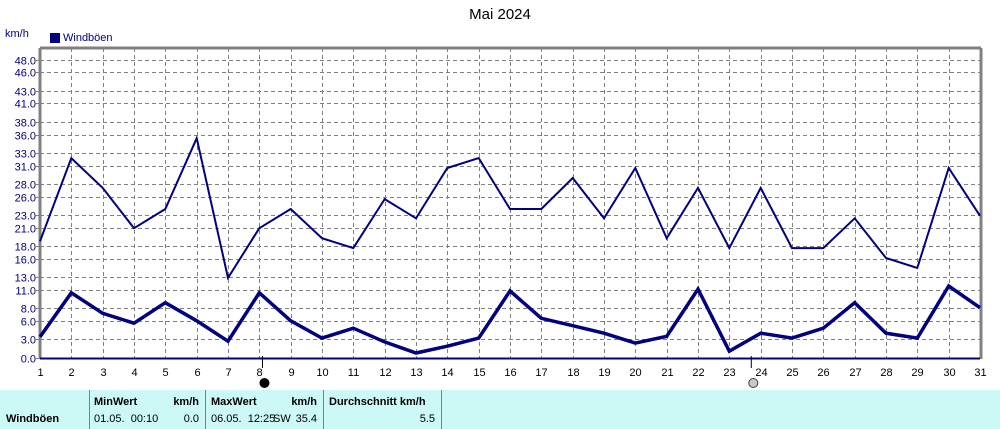 Image resolution: width=1000 pixels, height=429 pixels. I want to click on stats-avg-cell: Durchschnitt km/h 5.5, so click(383, 409).